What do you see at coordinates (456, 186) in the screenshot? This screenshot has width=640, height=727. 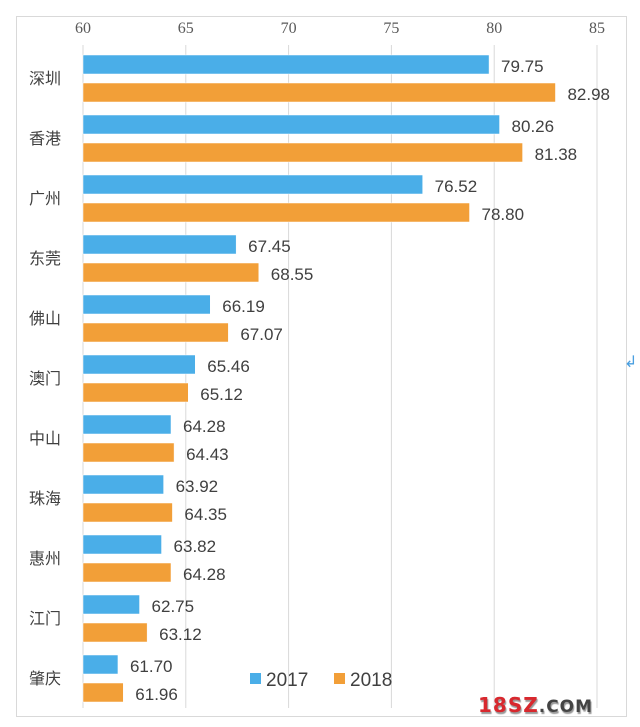 I see `data-label: 76.52` at bounding box center [456, 186].